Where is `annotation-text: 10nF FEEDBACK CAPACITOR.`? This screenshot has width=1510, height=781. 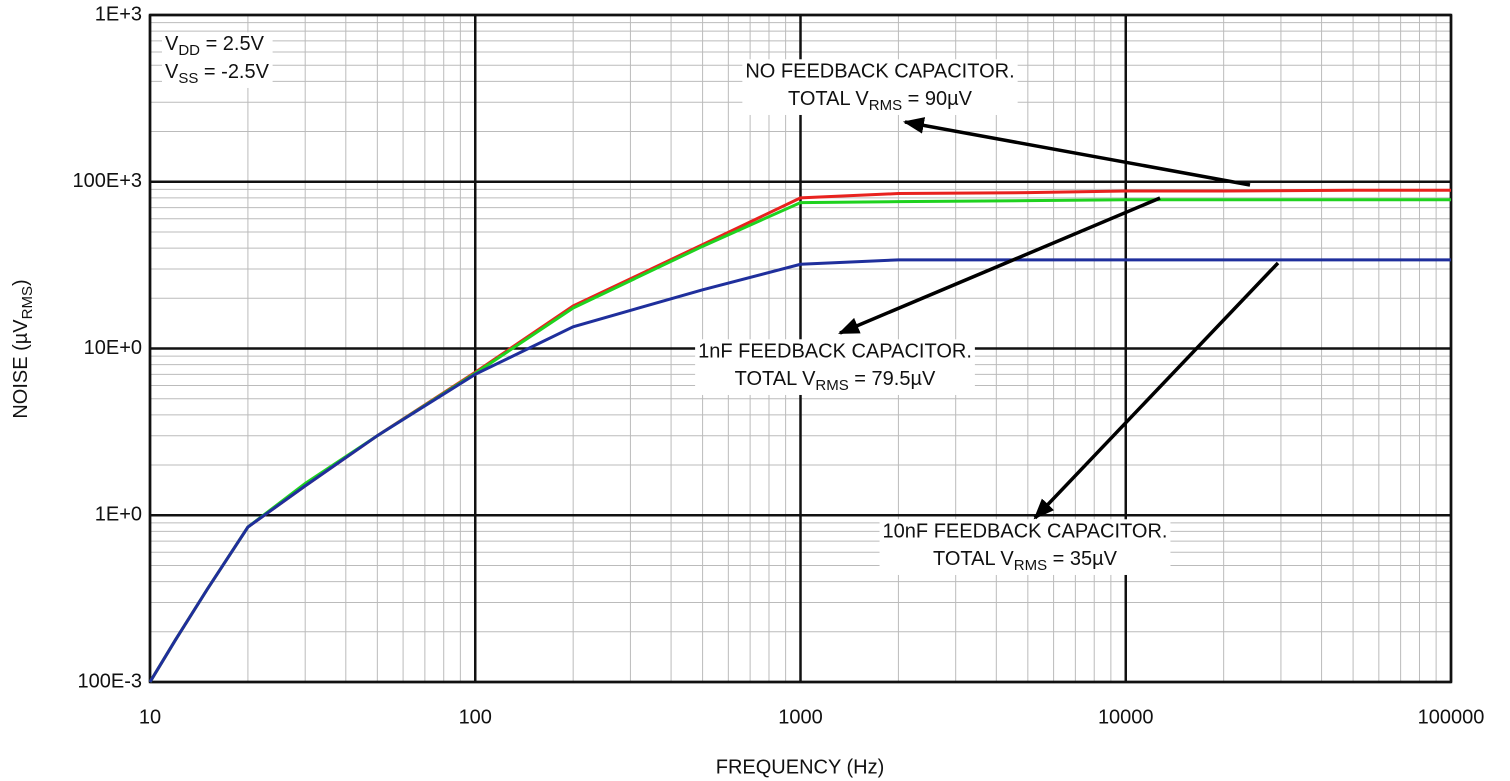 annotation-text: 10nF FEEDBACK CAPACITOR. is located at coordinates (1025, 531).